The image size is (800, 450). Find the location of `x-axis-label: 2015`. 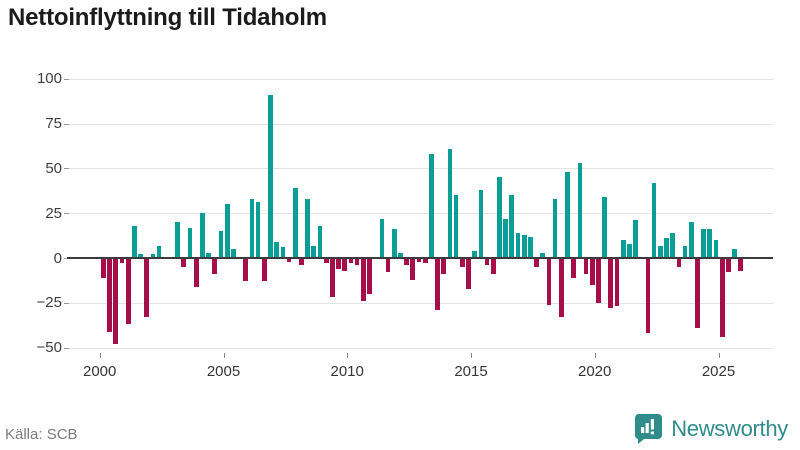

x-axis-label: 2015 is located at coordinates (471, 371).